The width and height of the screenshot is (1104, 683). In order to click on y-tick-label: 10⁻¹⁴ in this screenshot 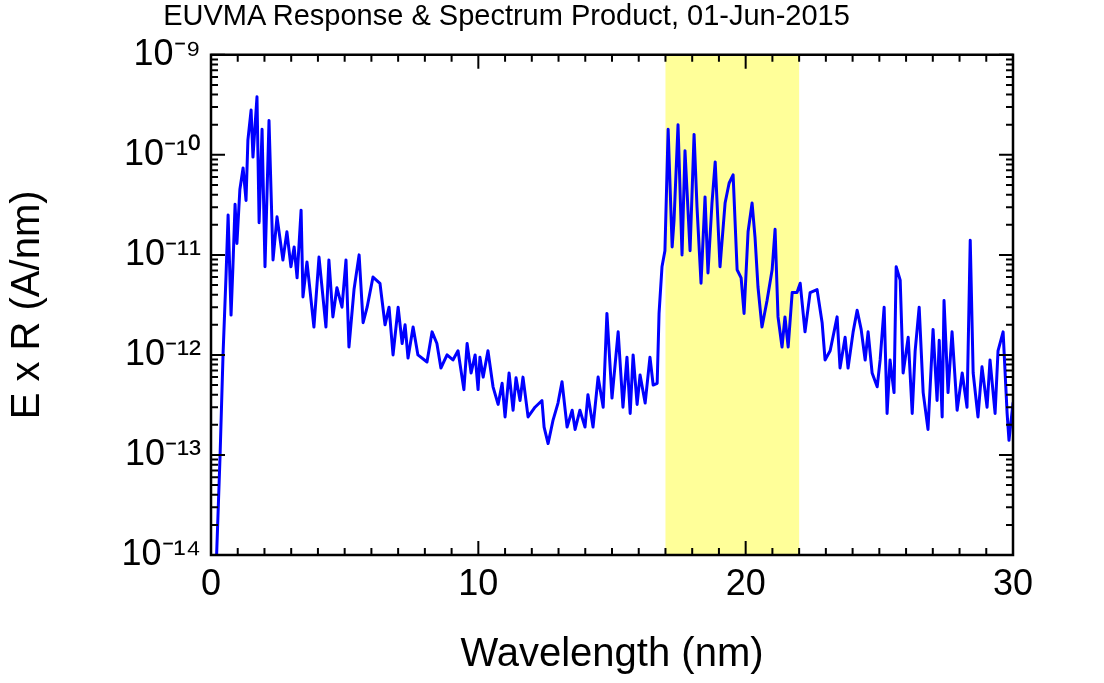, I will do `click(161, 552)`.